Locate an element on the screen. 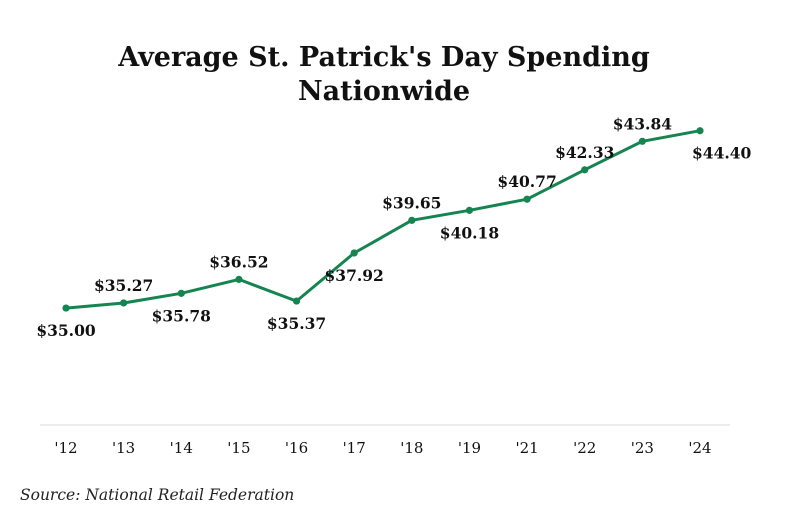 Image resolution: width=789 pixels, height=518 pixels. data-label: $42.33 is located at coordinates (584, 152).